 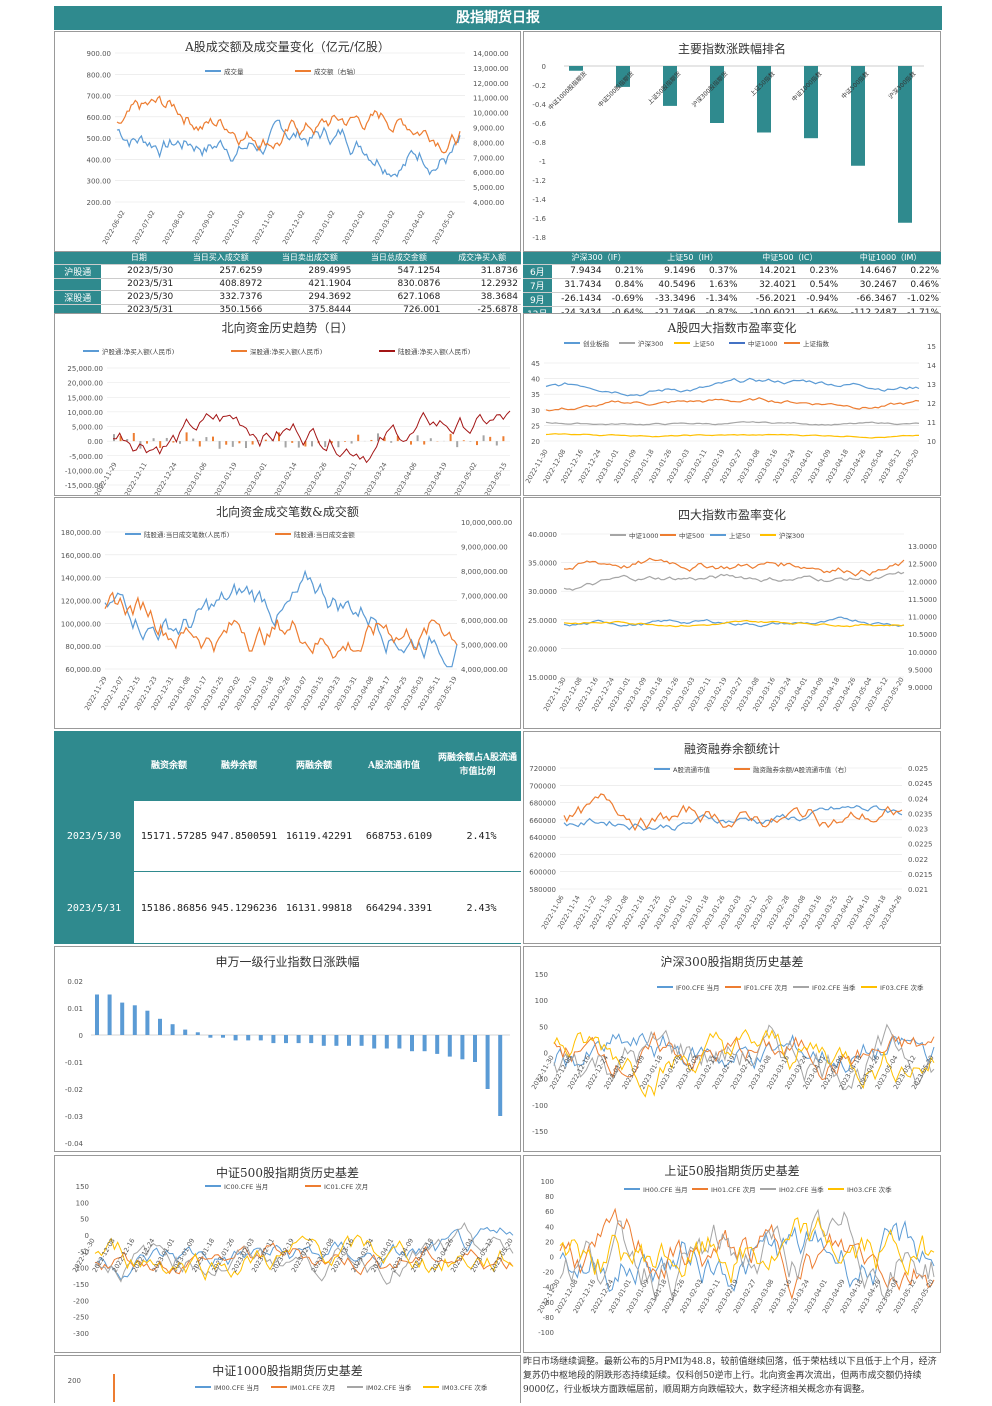 What do you see at coordinates (535, 364) in the screenshot?
I see `y-tick-label: 45` at bounding box center [535, 364].